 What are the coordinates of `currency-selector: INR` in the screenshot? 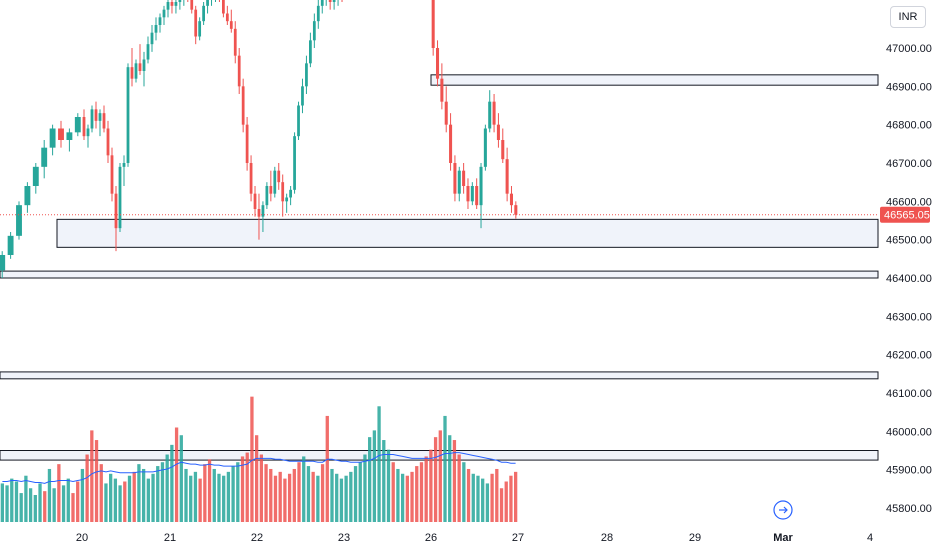 It's located at (908, 17).